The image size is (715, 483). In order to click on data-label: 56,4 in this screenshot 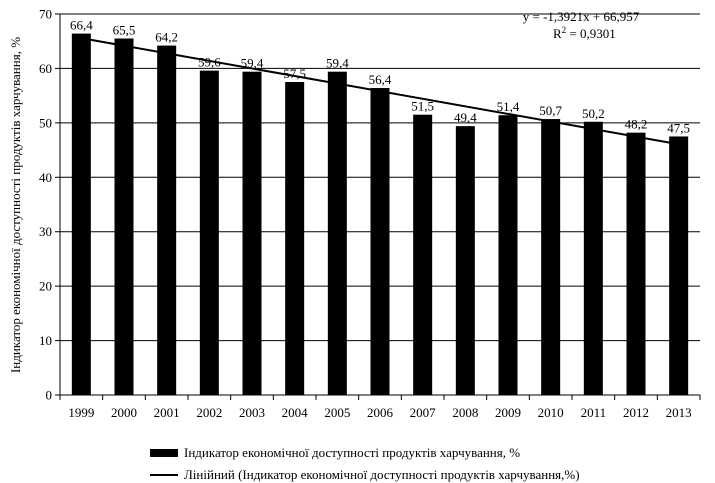, I will do `click(380, 79)`.